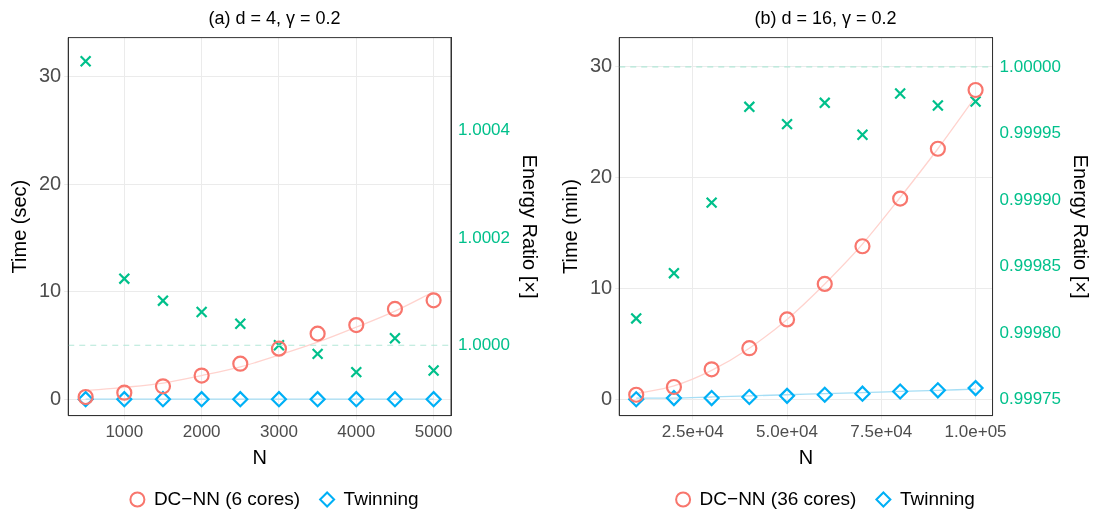 Image resolution: width=1102 pixels, height=525 pixels. What do you see at coordinates (825, 17) in the screenshot?
I see `chart-title: (b) d = 16, γ = 0.2` at bounding box center [825, 17].